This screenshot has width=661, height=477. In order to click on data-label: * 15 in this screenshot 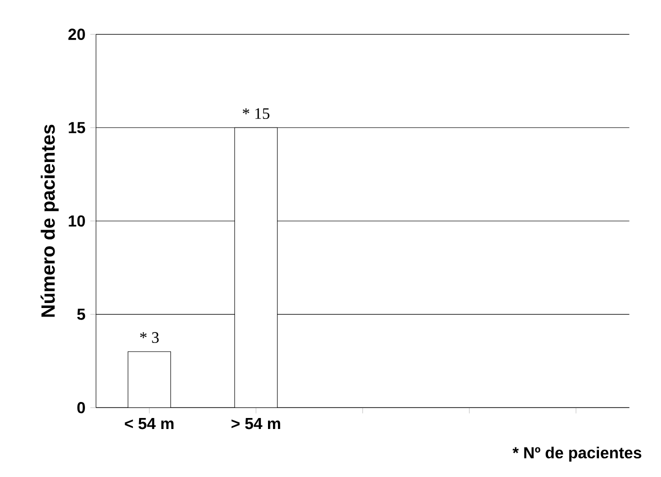, I will do `click(256, 113)`.